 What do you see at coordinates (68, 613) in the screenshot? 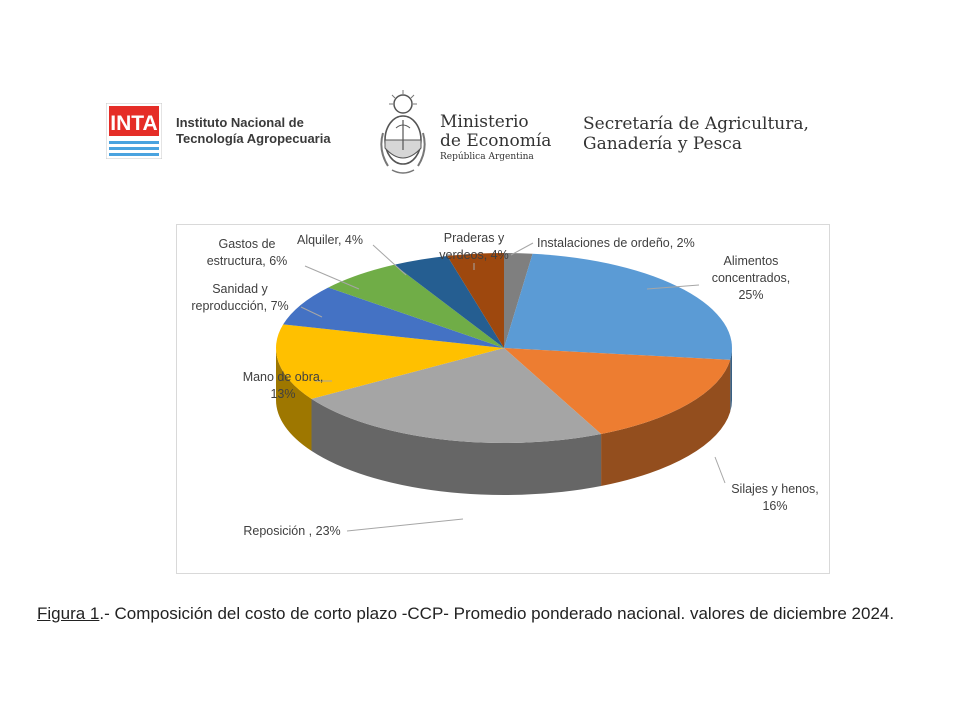
I see `figure-reference: Figura 1` at bounding box center [68, 613].